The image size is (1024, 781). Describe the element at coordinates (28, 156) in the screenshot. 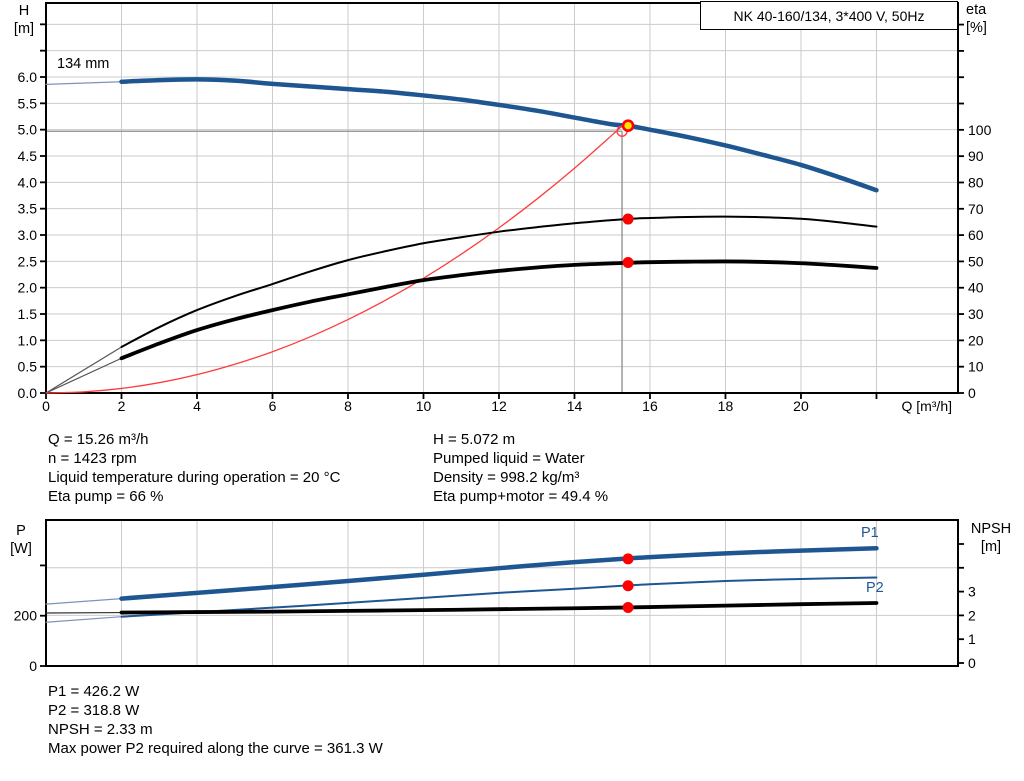

I see `left-tick-label: 4.5` at that location.